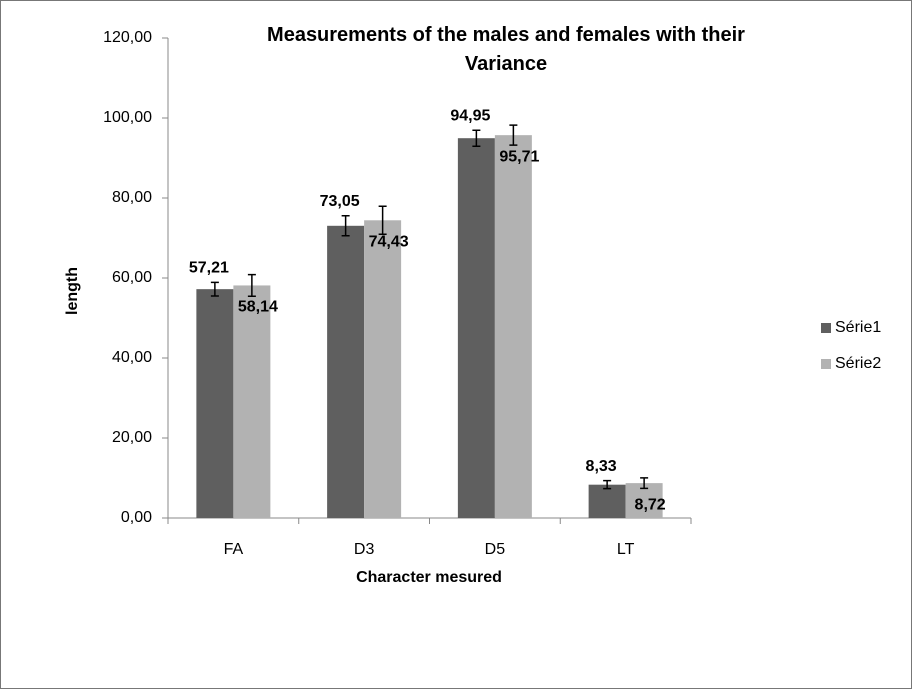 Image resolution: width=912 pixels, height=689 pixels. What do you see at coordinates (858, 327) in the screenshot?
I see `legend-label: Série1` at bounding box center [858, 327].